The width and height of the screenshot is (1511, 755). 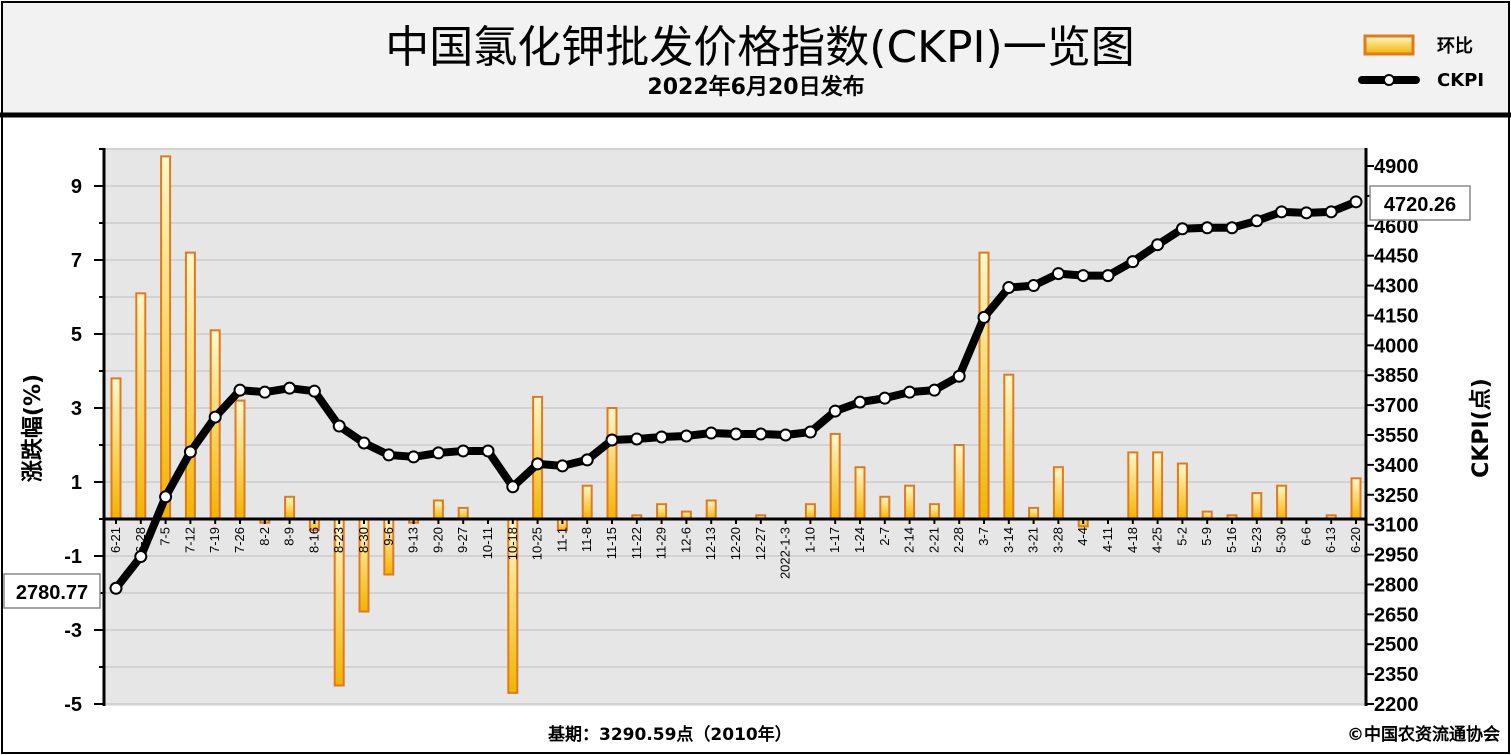 What do you see at coordinates (710, 543) in the screenshot?
I see `x-tick-label: 12-13` at bounding box center [710, 543].